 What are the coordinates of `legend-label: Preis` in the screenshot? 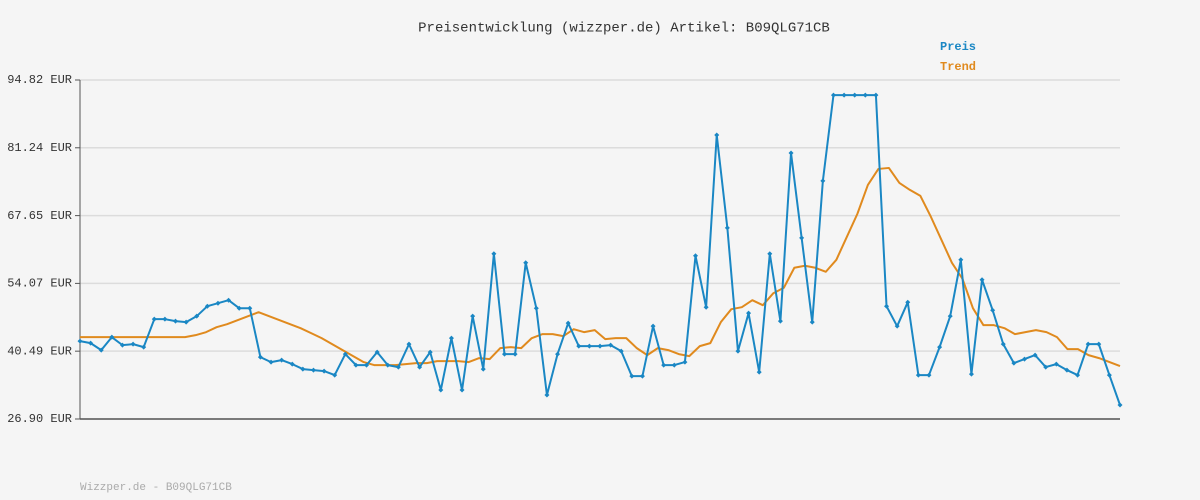 It's located at (958, 47).